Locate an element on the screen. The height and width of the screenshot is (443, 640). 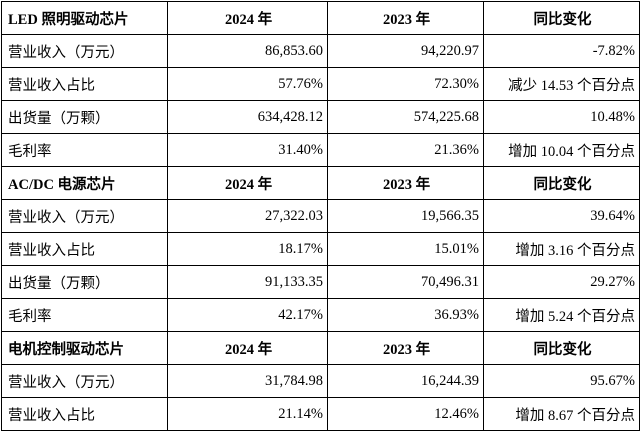
value-2024: 31.40% is located at coordinates (247, 150).